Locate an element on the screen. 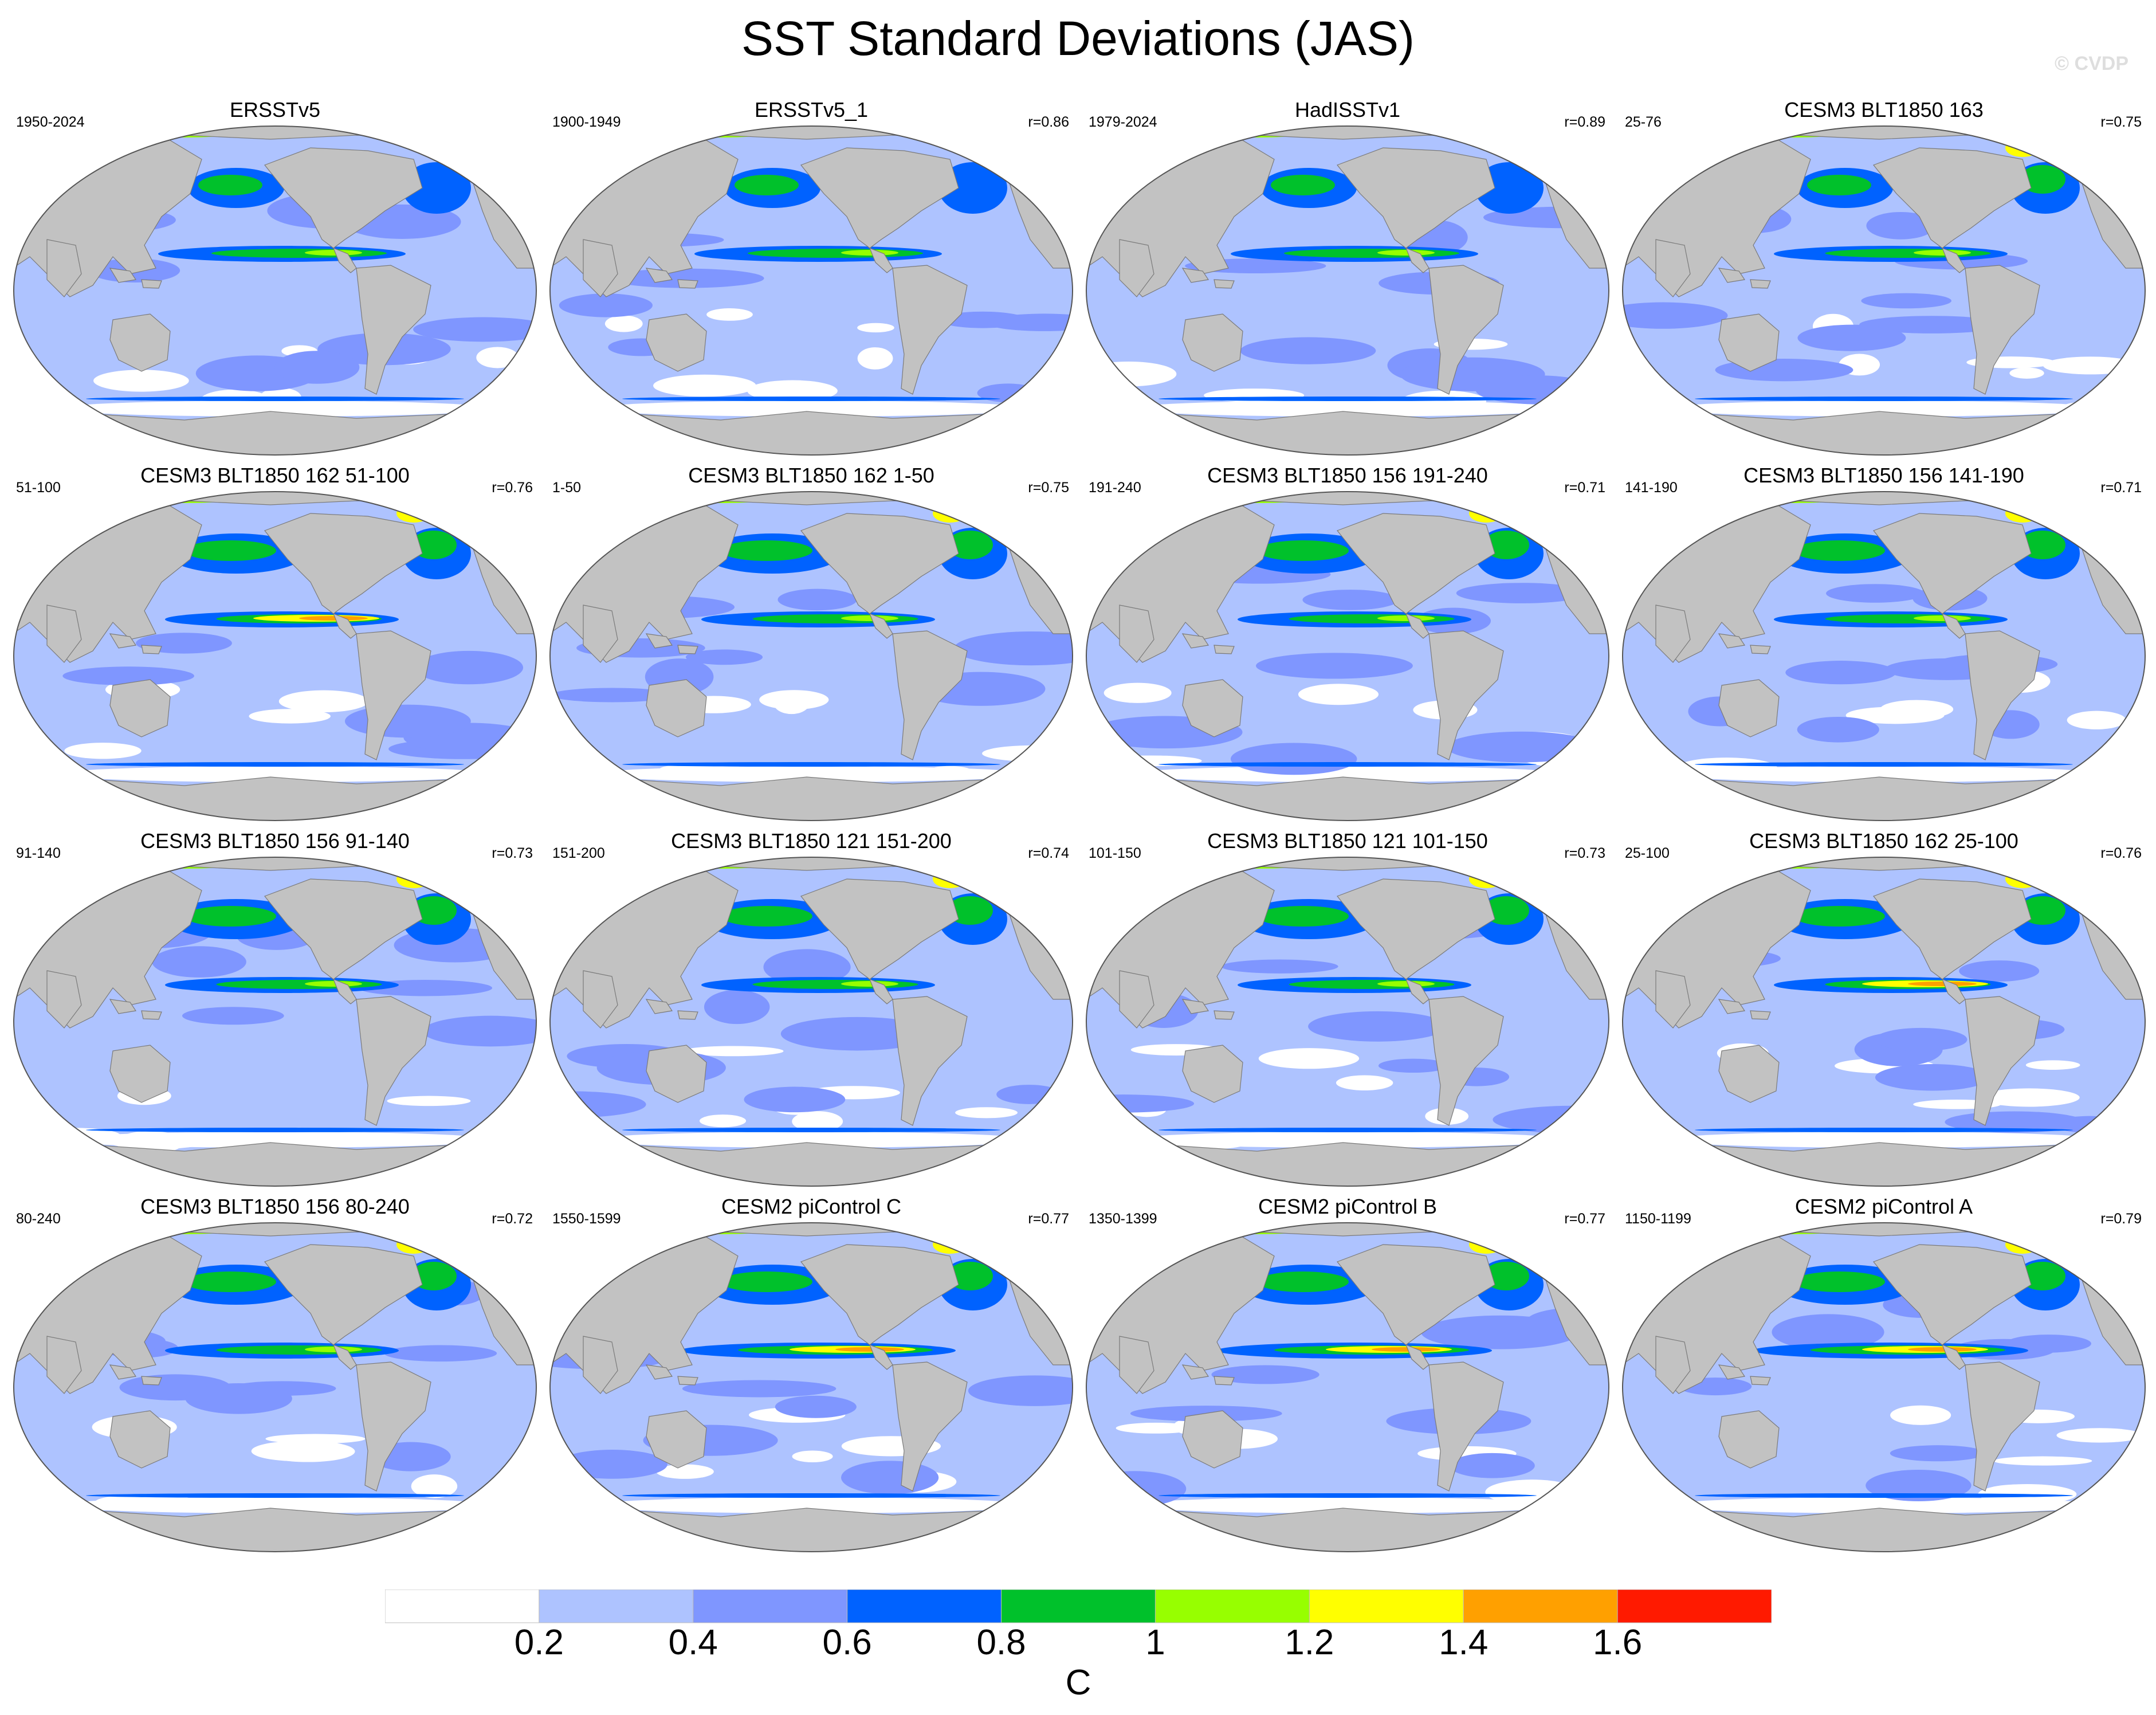  panel-title: ERSSTv5 is located at coordinates (275, 109).